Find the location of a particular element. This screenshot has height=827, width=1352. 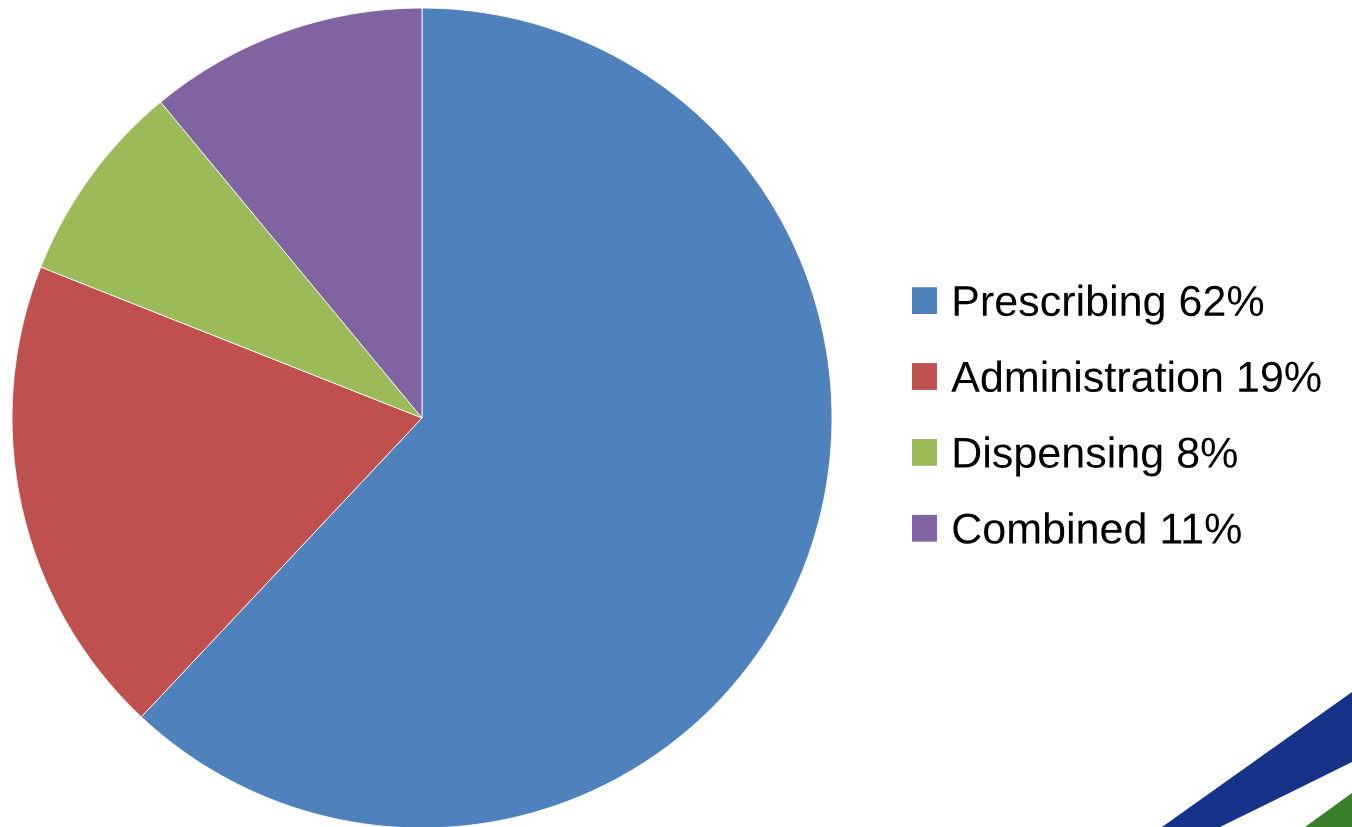

legend-label: Prescribing 62% is located at coordinates (1109, 304).